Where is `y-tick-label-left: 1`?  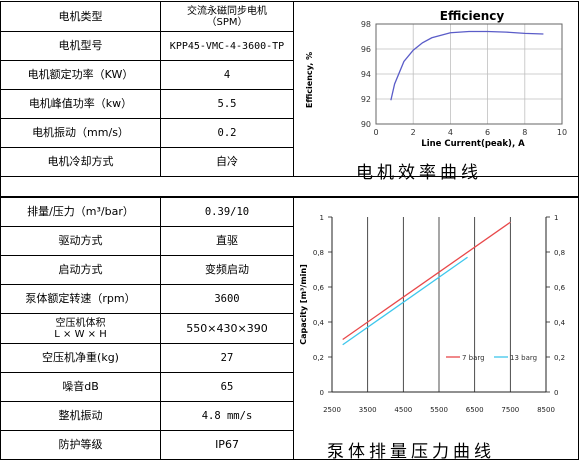 y-tick-label-left: 1 is located at coordinates (322, 218).